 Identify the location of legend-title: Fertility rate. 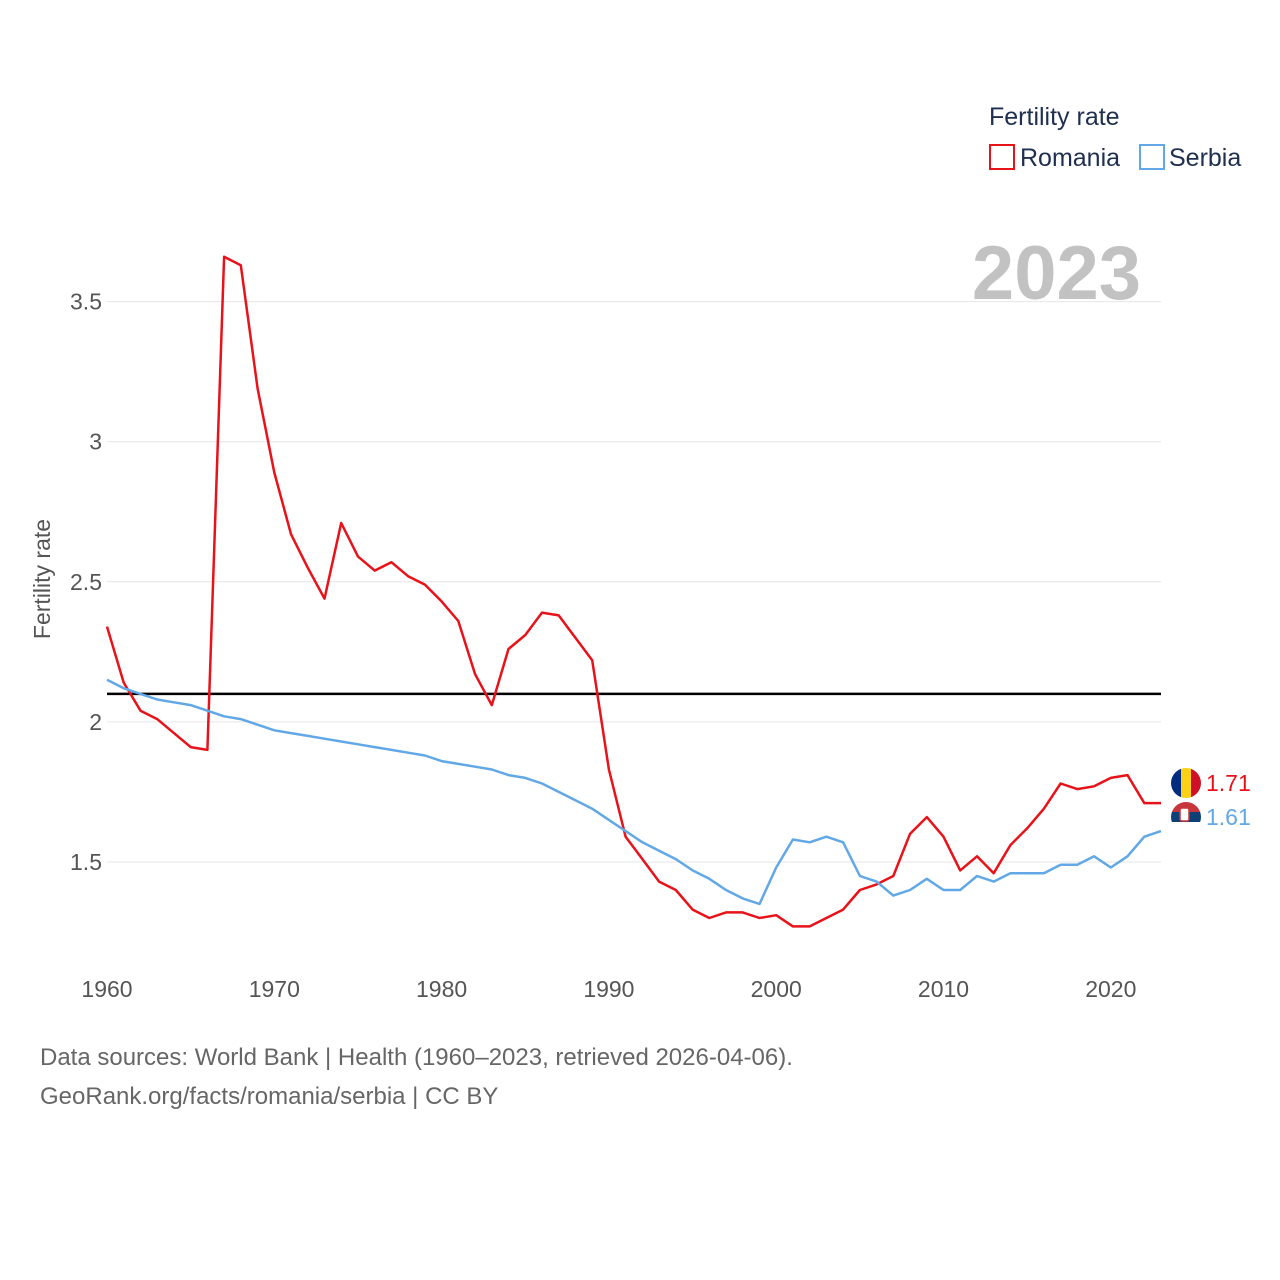
(1054, 117).